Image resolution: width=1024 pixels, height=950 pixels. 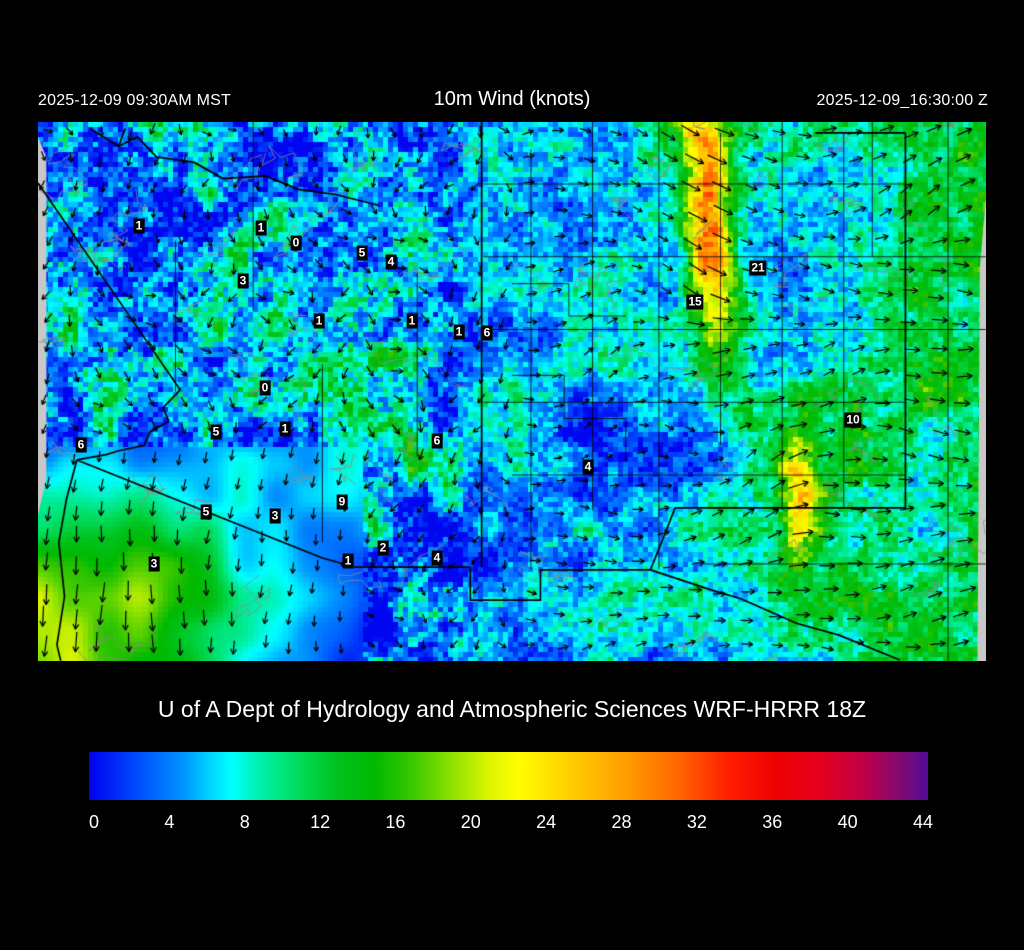 What do you see at coordinates (696, 822) in the screenshot?
I see `colorbar-tick-label: 32` at bounding box center [696, 822].